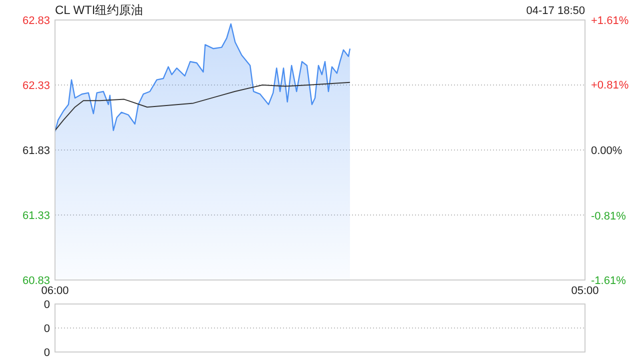  I want to click on text: 04-17 18:50, so click(555, 11).